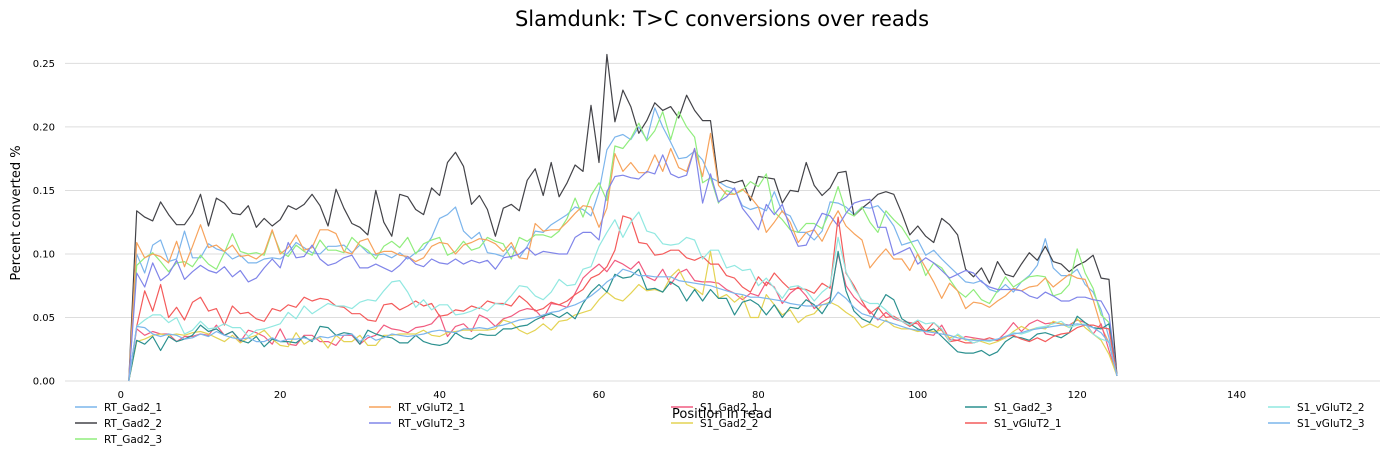 The width and height of the screenshot is (1389, 460). Describe the element at coordinates (1077, 395) in the screenshot. I see `x-tick-label: 120` at that location.